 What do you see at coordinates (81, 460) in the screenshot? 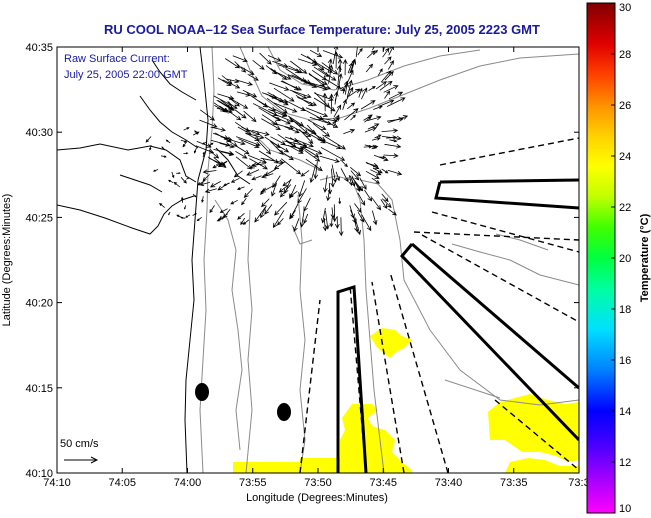
I see `scale-arrow` at bounding box center [81, 460].